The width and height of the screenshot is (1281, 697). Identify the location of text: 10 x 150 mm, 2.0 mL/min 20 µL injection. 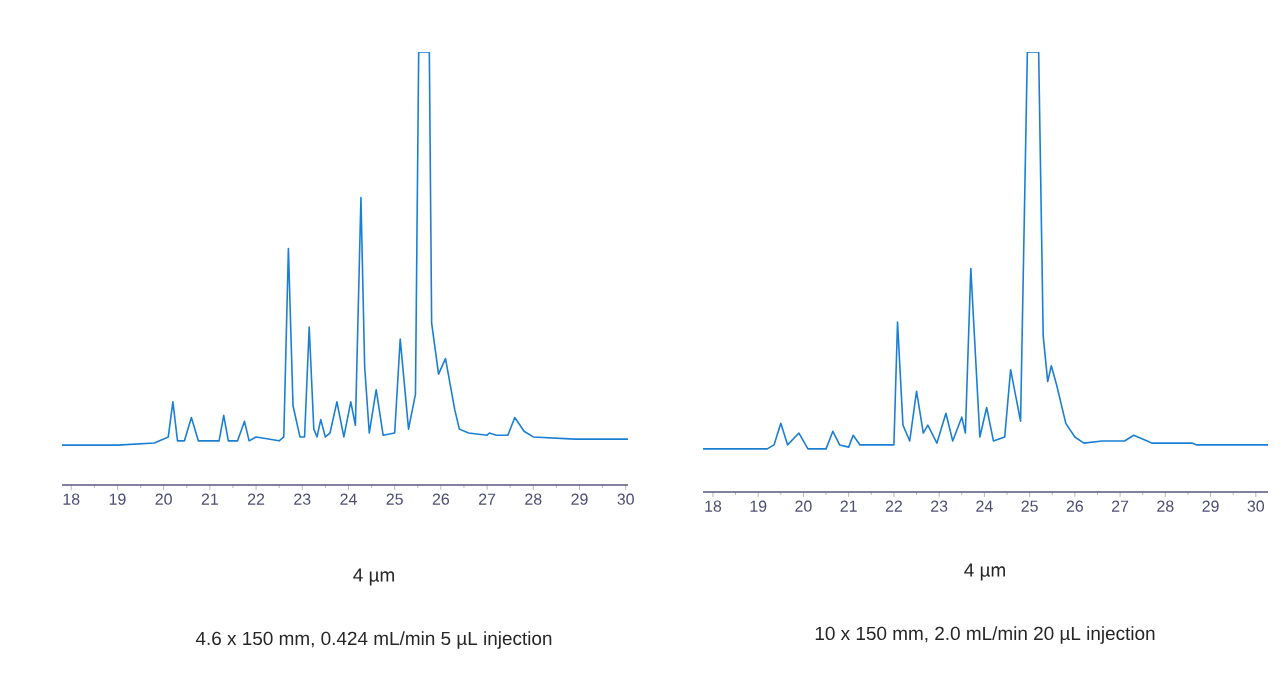
(985, 635).